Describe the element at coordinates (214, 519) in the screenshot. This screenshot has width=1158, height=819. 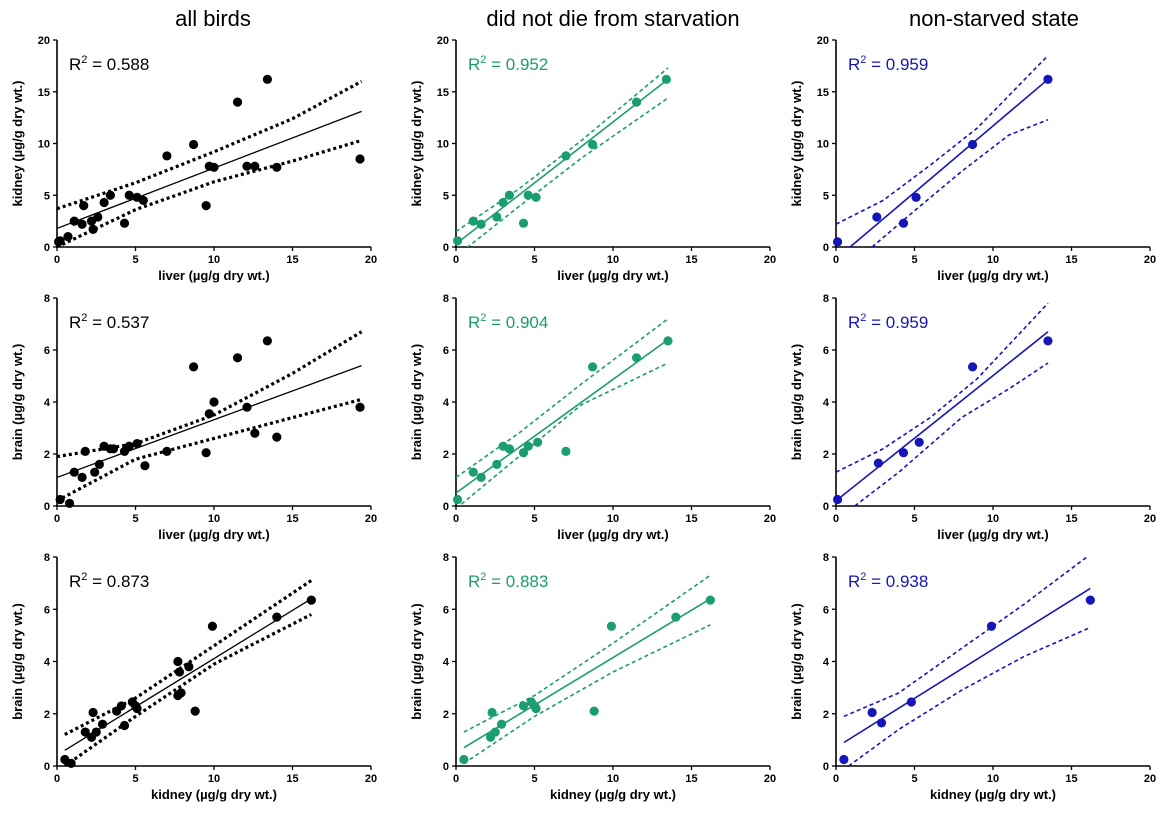
I see `panel-r2c1-x-tick-label-2: 10` at that location.